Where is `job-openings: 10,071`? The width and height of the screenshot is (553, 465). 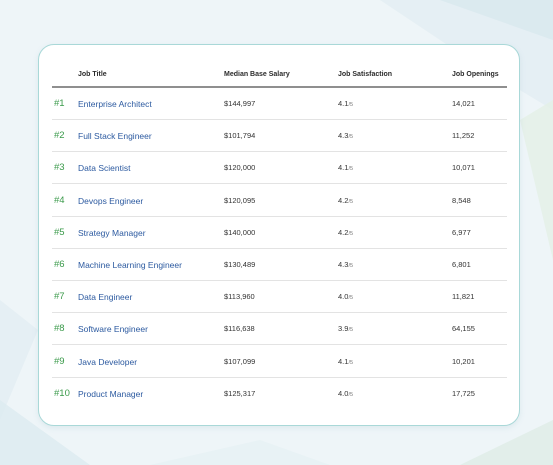
job-openings: 10,071 is located at coordinates (463, 168).